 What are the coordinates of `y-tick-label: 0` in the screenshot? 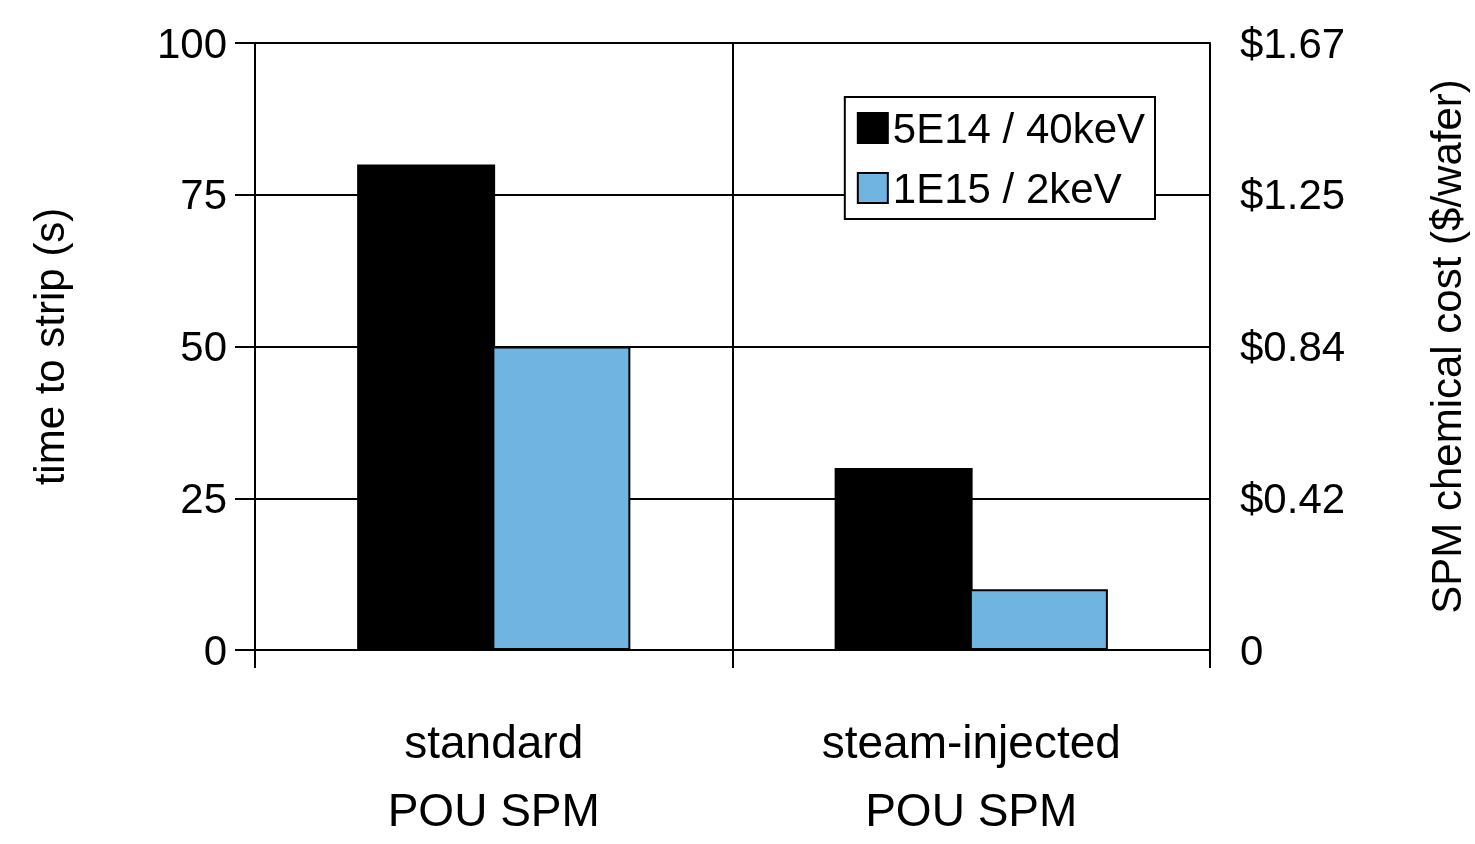 It's located at (215, 650).